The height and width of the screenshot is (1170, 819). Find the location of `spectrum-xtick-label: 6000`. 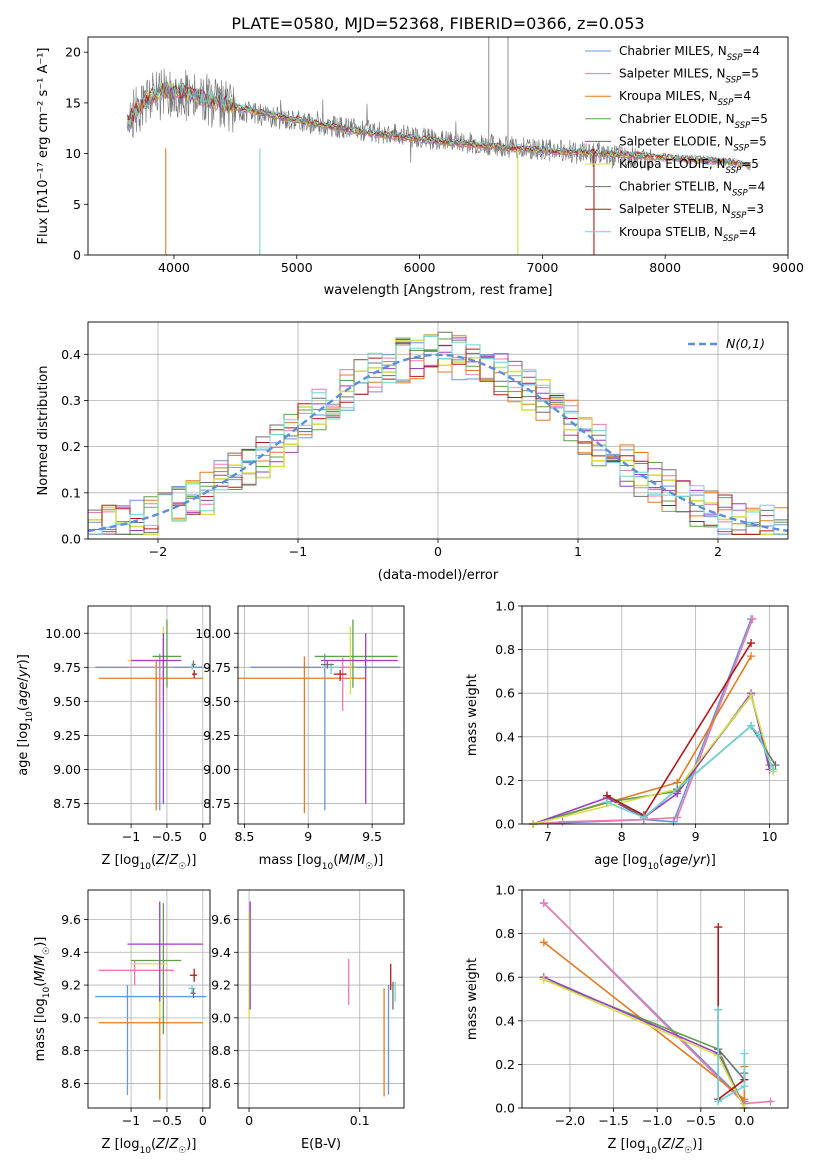

spectrum-xtick-label: 6000 is located at coordinates (420, 267).